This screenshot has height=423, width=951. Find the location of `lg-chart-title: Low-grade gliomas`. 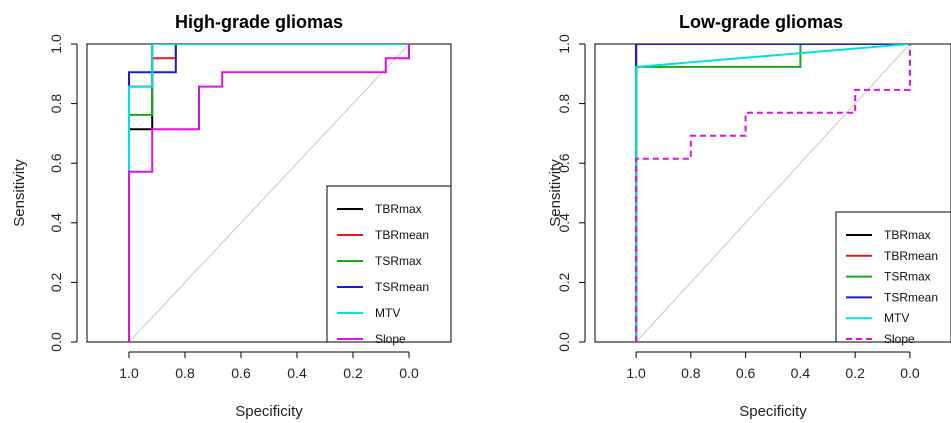

lg-chart-title: Low-grade gliomas is located at coordinates (761, 22).